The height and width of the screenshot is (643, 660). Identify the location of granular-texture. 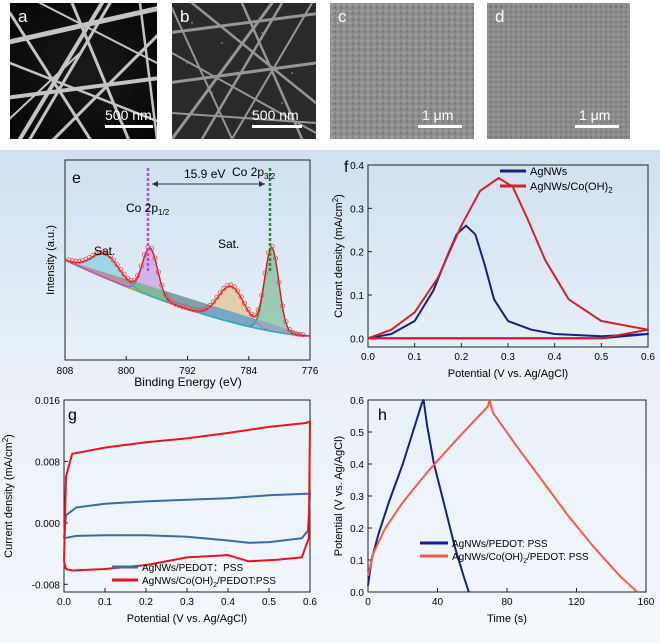
(402, 71).